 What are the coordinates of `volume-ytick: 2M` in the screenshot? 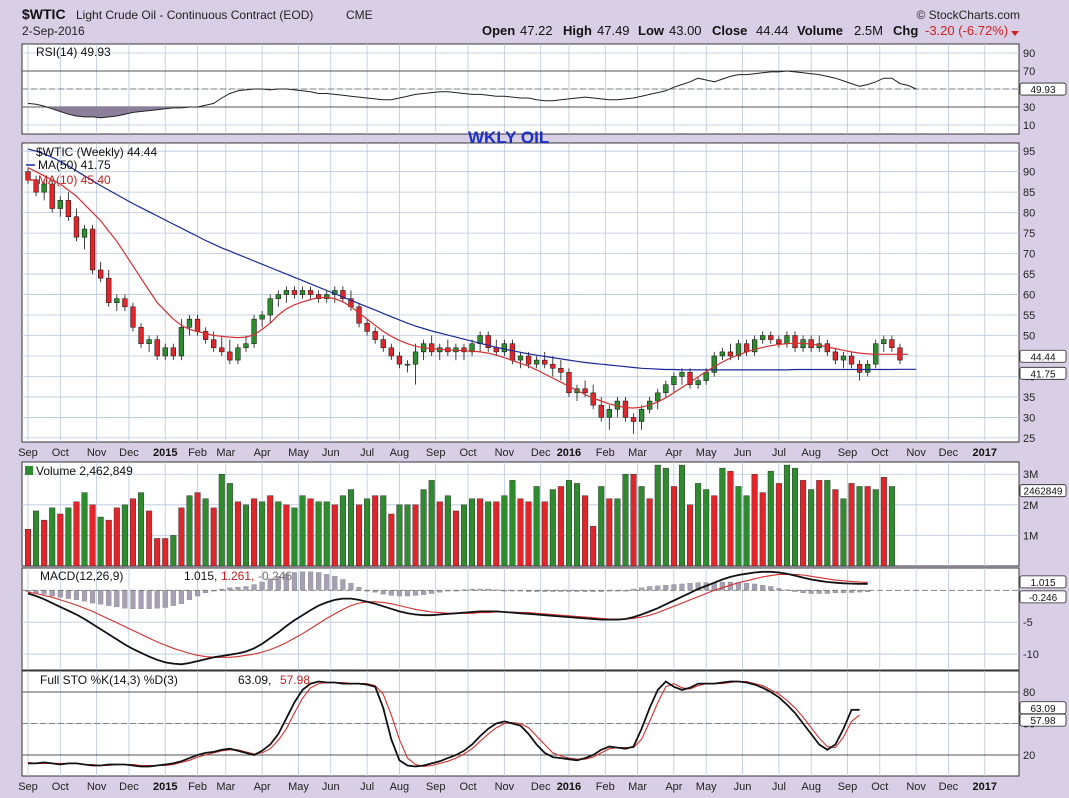 It's located at (1030, 506).